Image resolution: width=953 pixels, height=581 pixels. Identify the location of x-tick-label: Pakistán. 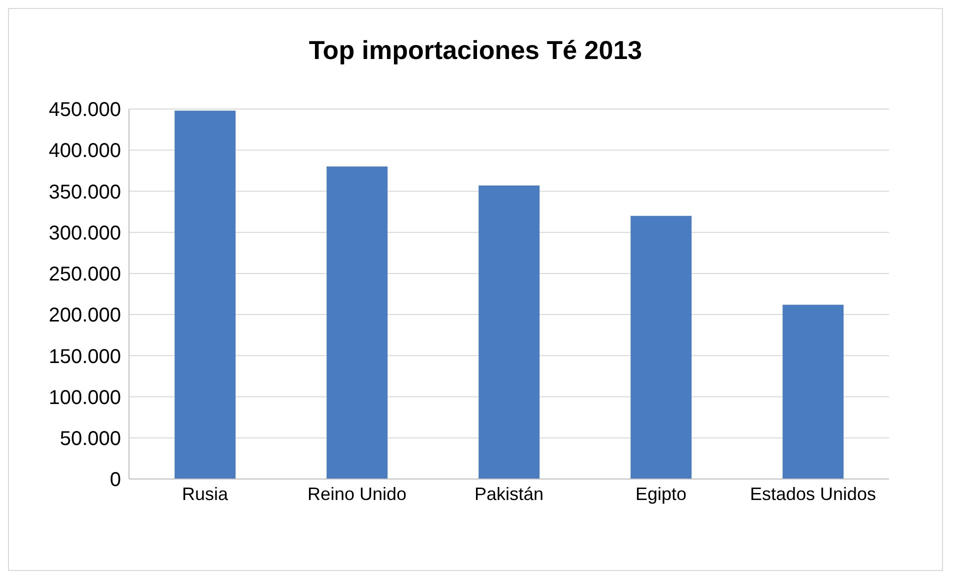
(509, 494).